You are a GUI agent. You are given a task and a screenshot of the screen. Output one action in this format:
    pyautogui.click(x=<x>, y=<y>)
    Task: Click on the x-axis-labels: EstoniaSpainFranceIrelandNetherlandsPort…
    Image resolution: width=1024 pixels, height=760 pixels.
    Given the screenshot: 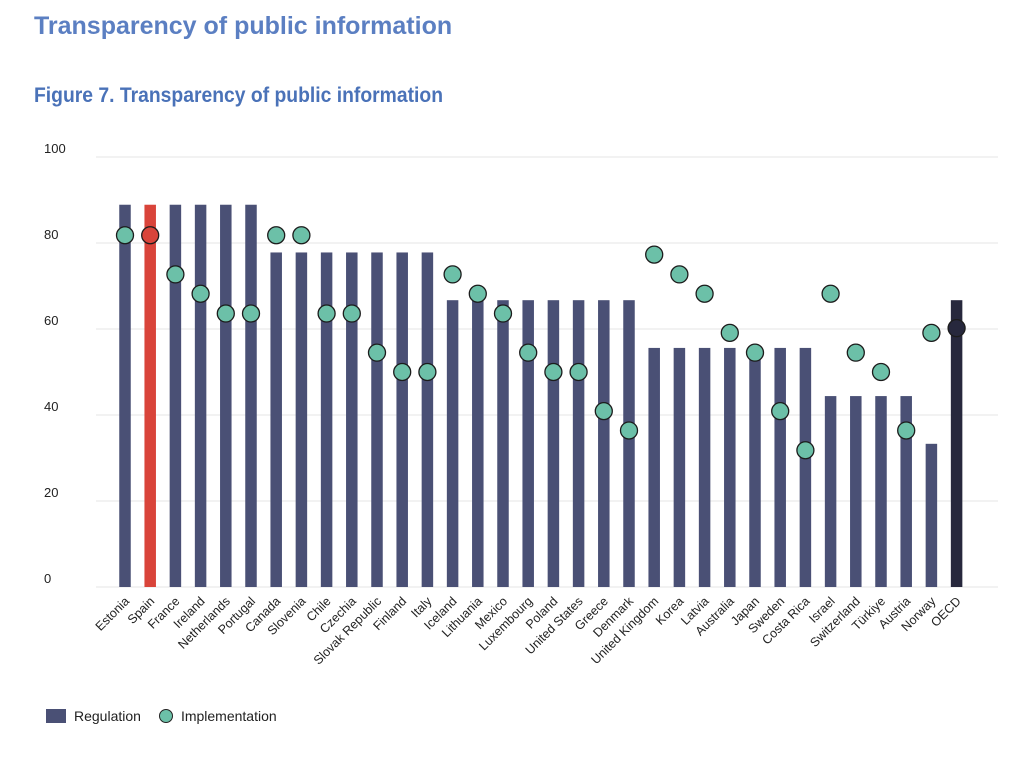 What is the action you would take?
    pyautogui.click(x=528, y=631)
    